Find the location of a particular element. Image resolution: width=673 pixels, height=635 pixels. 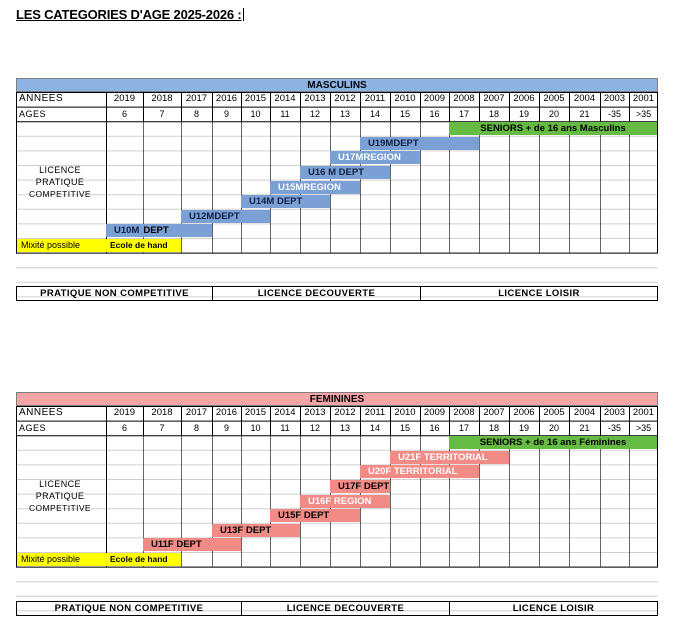

category-label: U16F REGION is located at coordinates (340, 501).